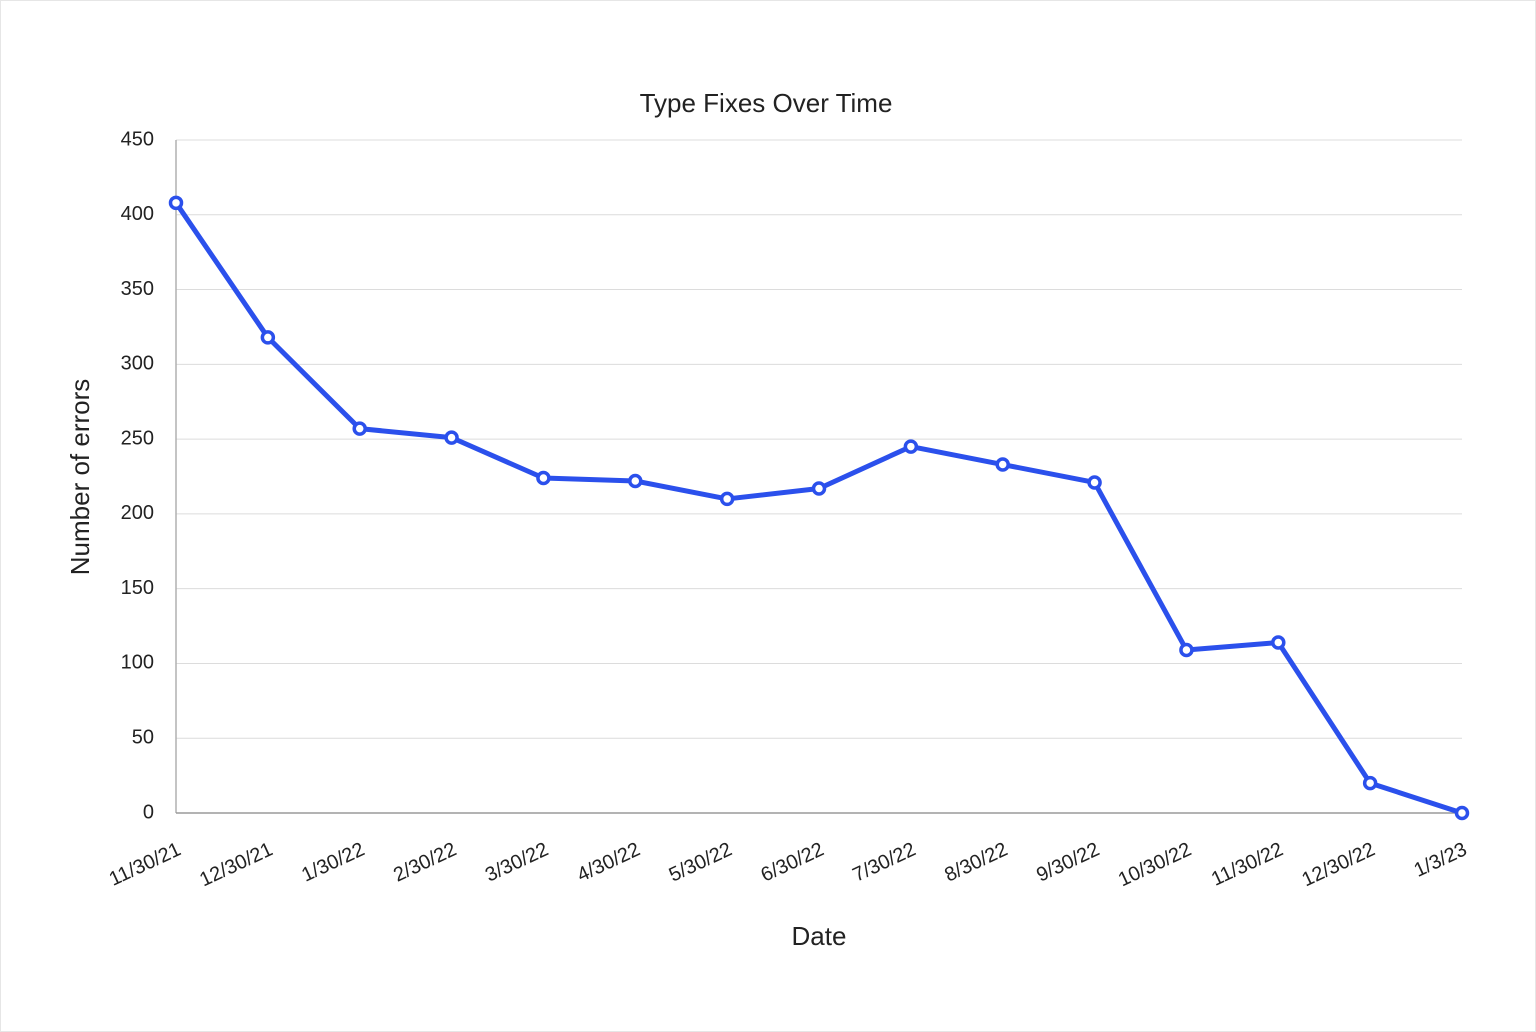  Describe the element at coordinates (80, 477) in the screenshot. I see `y-axis-label: Number of errors` at that location.